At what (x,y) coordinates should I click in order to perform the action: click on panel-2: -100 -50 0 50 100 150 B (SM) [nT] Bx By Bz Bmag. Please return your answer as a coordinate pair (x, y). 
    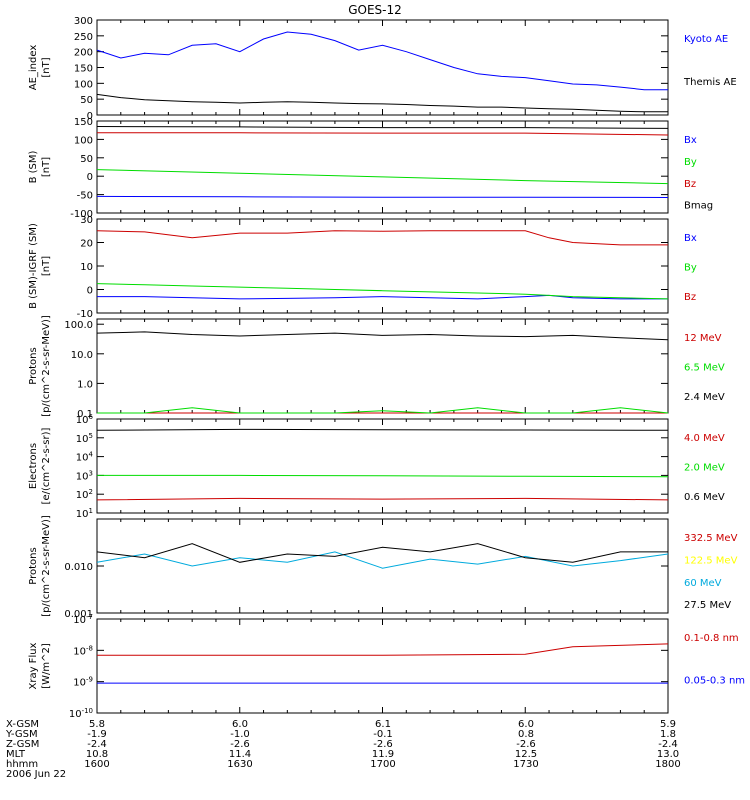
    Looking at the image, I should click on (370, 168).